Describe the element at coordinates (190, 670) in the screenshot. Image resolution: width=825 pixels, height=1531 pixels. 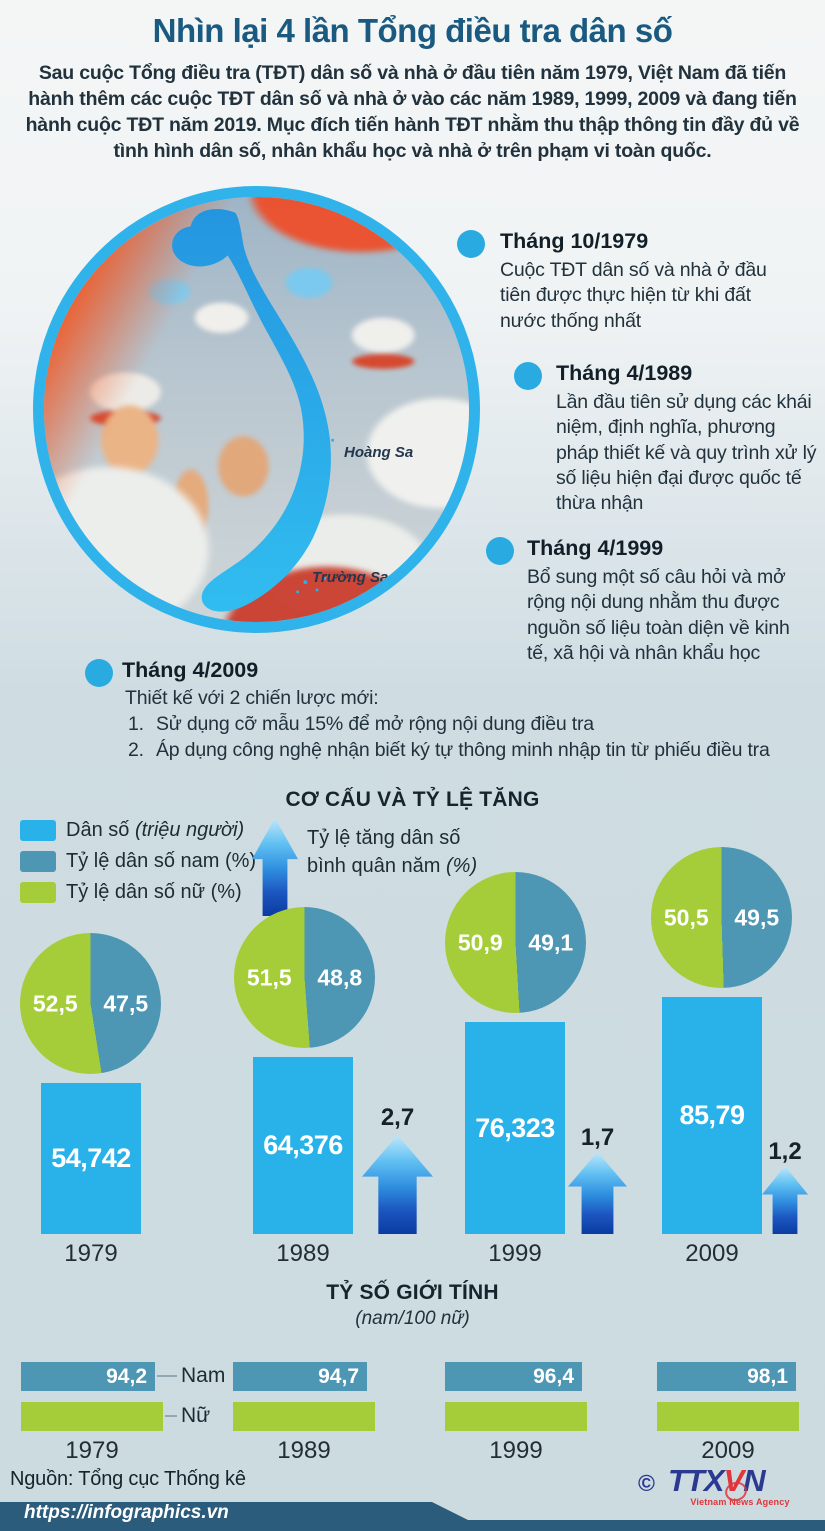
I see `timeline-date-2009: Tháng 4/2009` at that location.